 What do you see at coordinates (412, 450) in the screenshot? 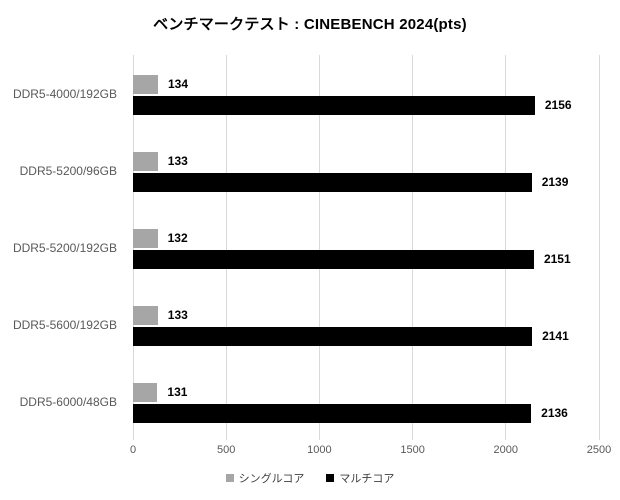
I see `x-tick-label: 1500` at bounding box center [412, 450].